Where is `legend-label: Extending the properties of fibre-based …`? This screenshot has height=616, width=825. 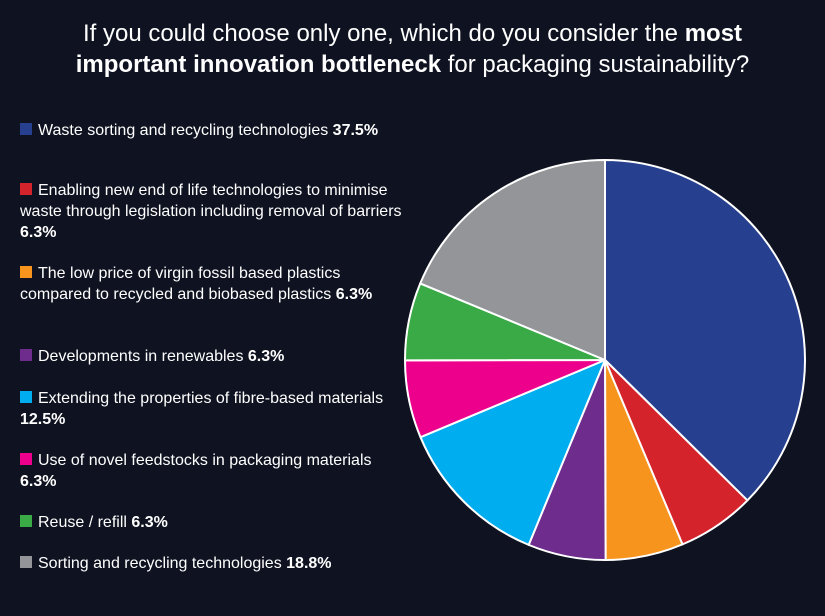
legend-label: Extending the properties of fibre-based … is located at coordinates (211, 398).